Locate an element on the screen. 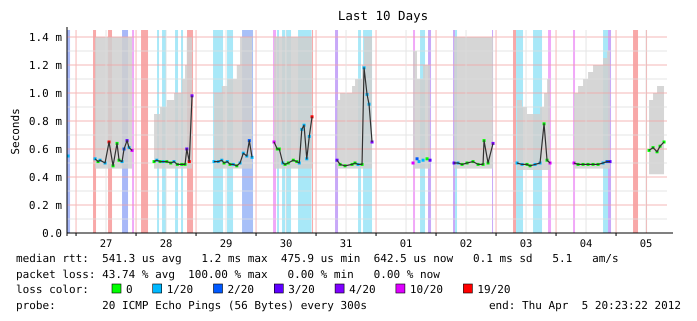 Image resolution: width=697 pixels, height=321 pixels. legend-label: 0 is located at coordinates (129, 289).